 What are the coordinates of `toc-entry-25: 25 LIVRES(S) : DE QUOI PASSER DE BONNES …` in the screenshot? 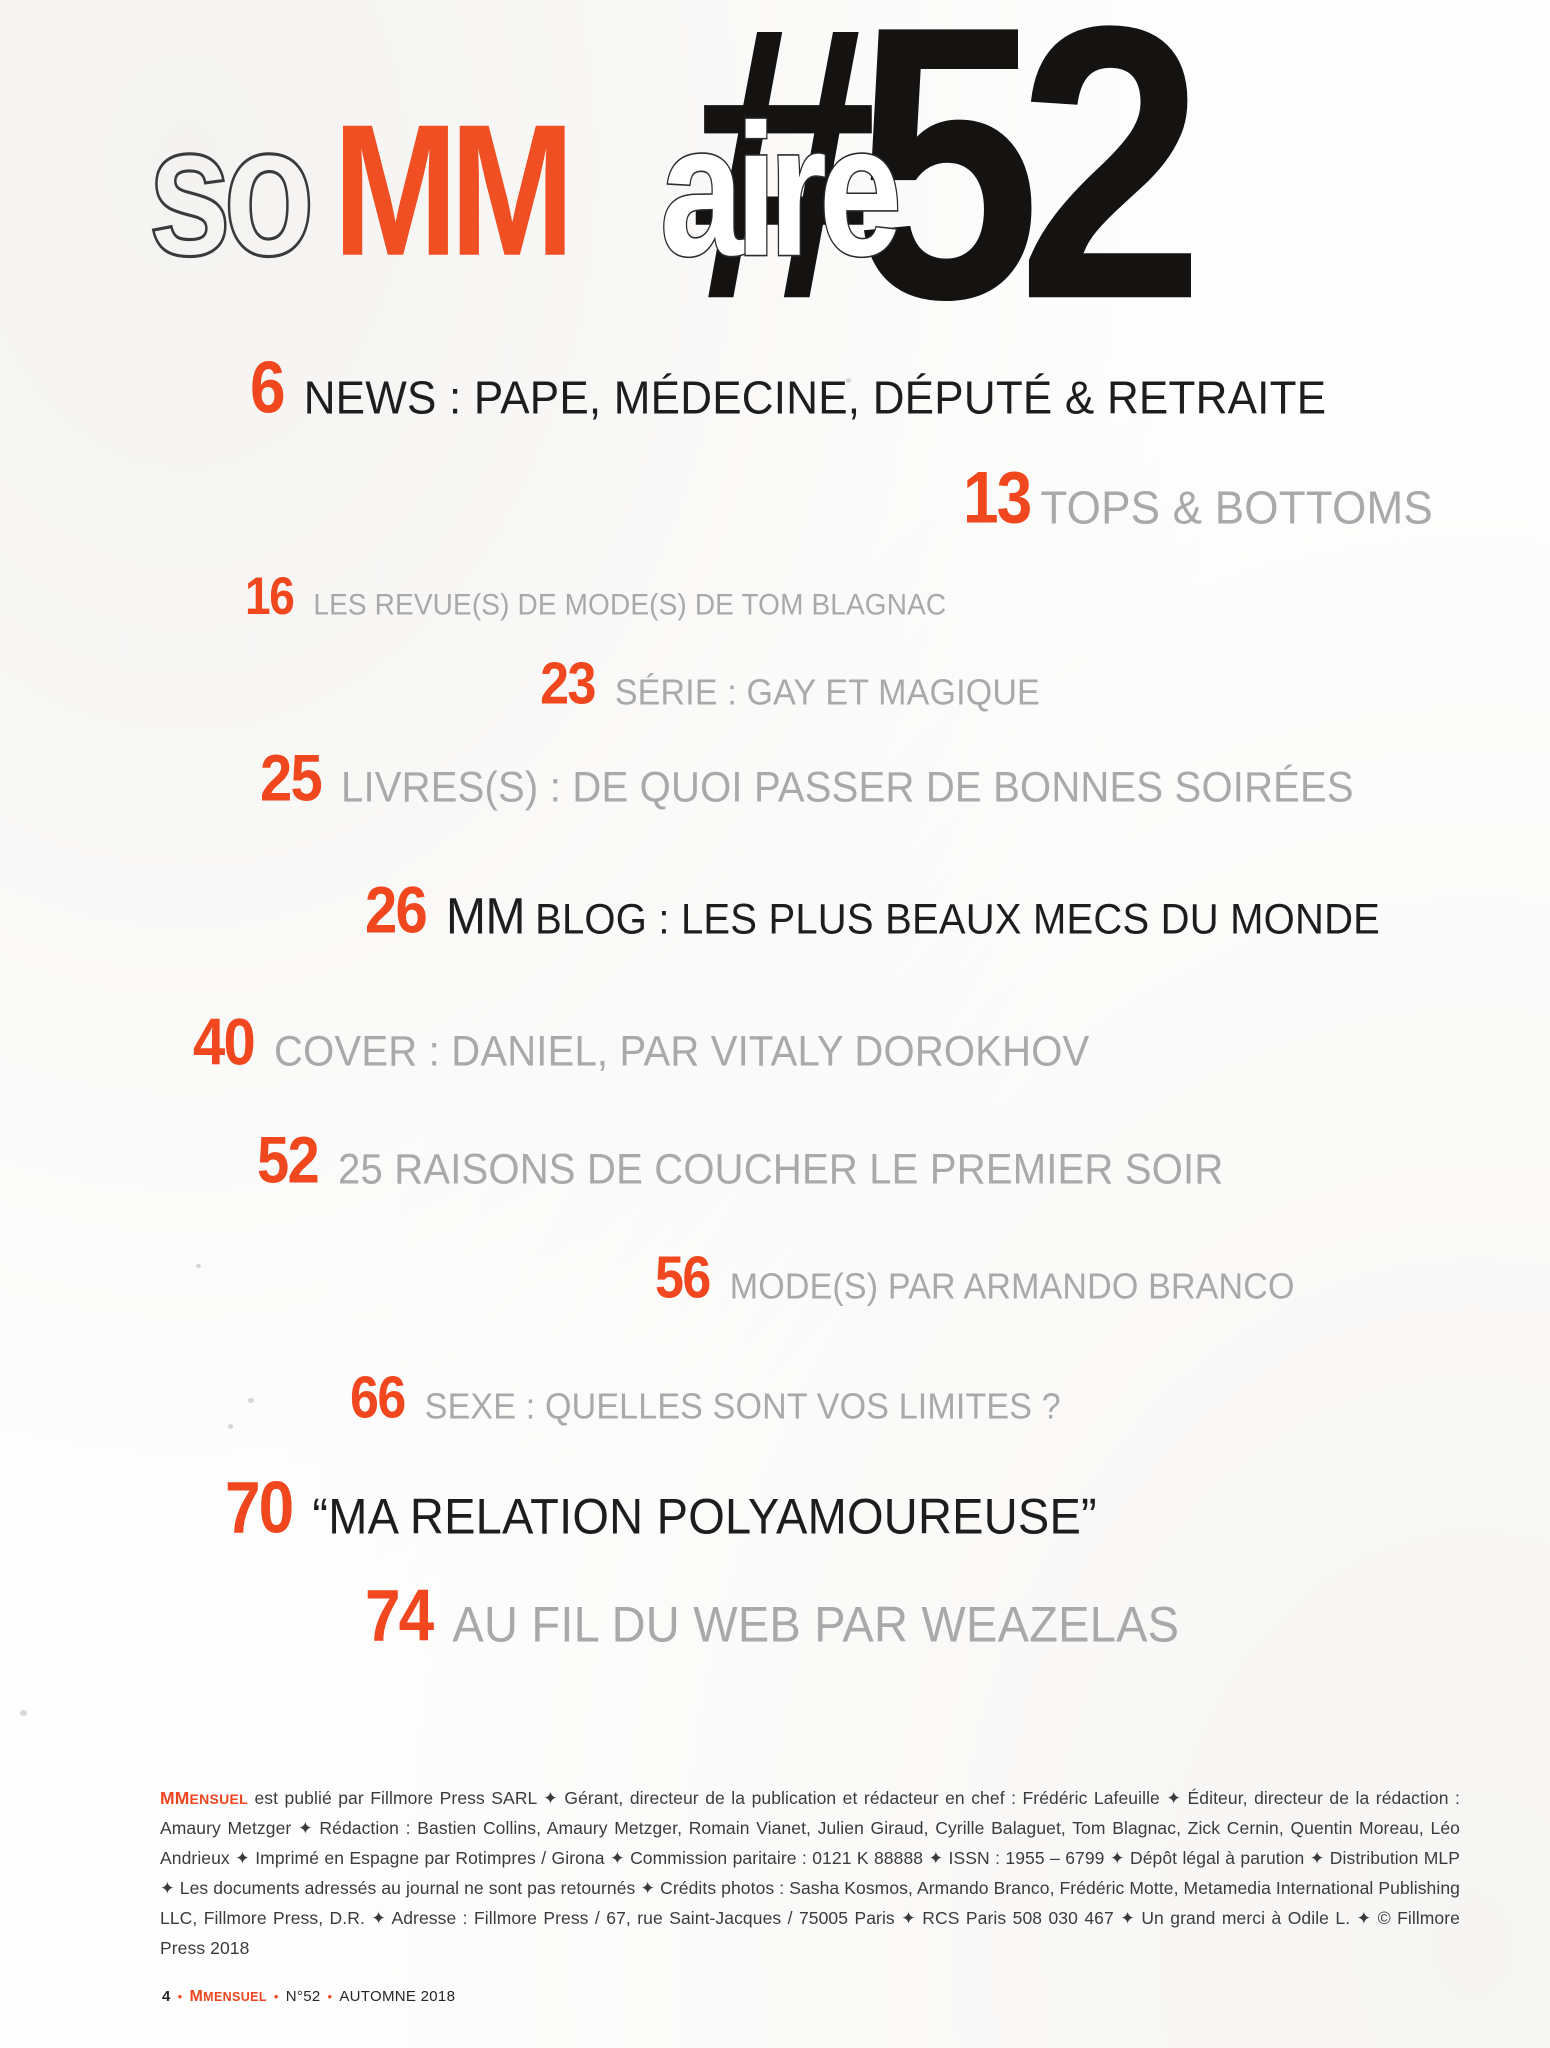 It's located at (775, 778).